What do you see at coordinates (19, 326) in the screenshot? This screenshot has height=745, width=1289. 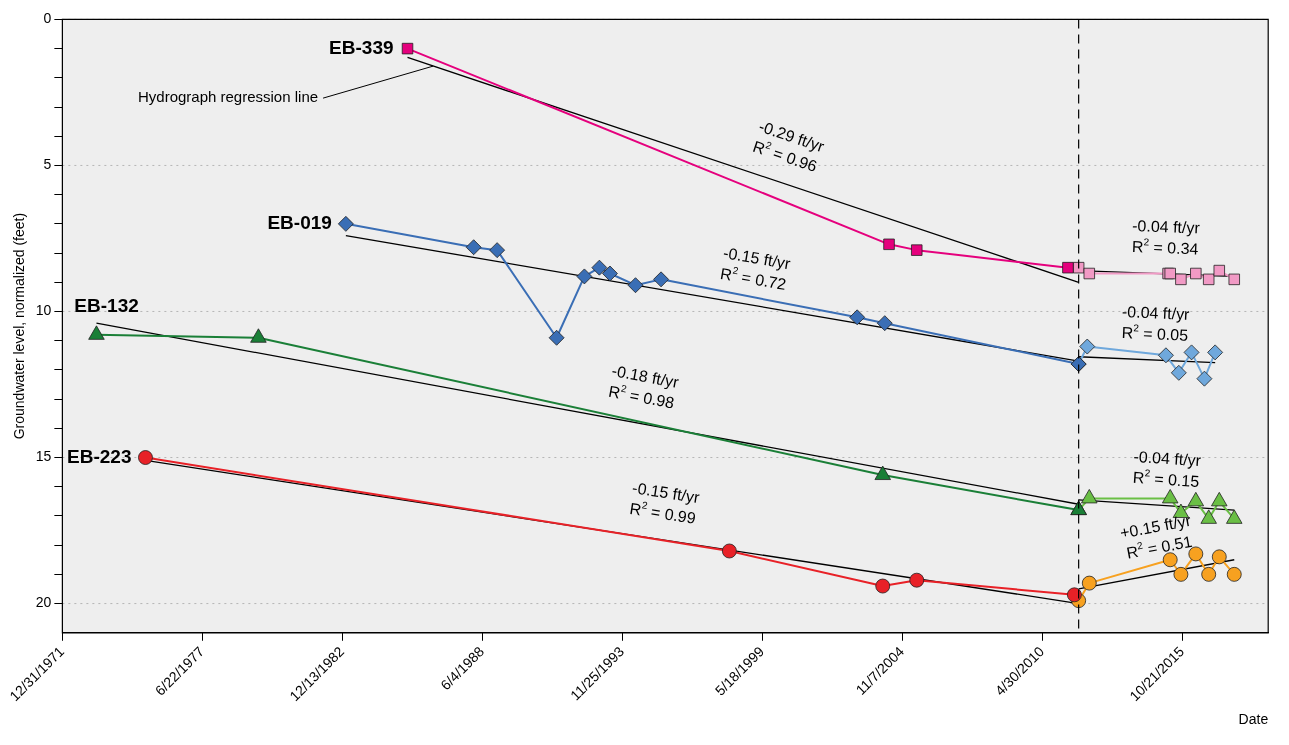 I see `y-axis-title: Groundwater level, normalized (feet)` at bounding box center [19, 326].